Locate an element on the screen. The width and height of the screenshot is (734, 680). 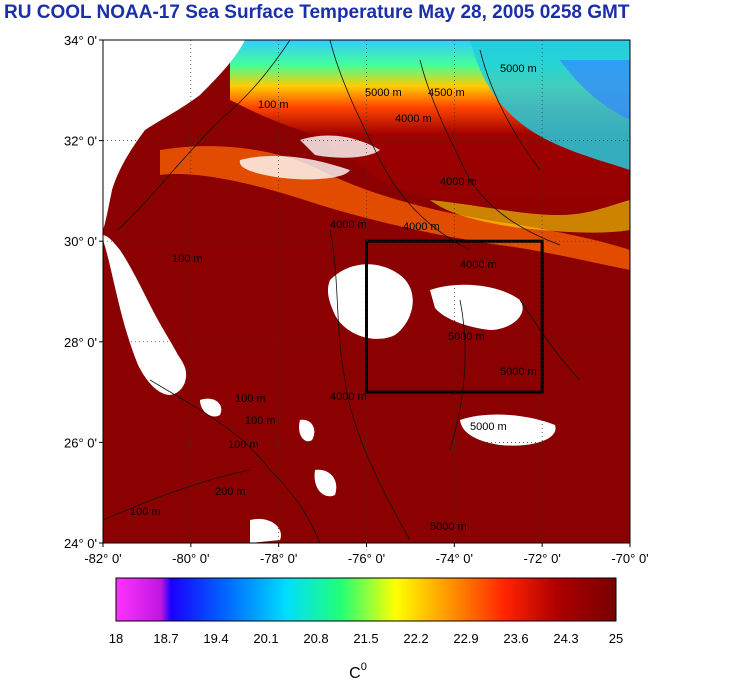
colorbar-unit-label: C0 is located at coordinates (358, 670).